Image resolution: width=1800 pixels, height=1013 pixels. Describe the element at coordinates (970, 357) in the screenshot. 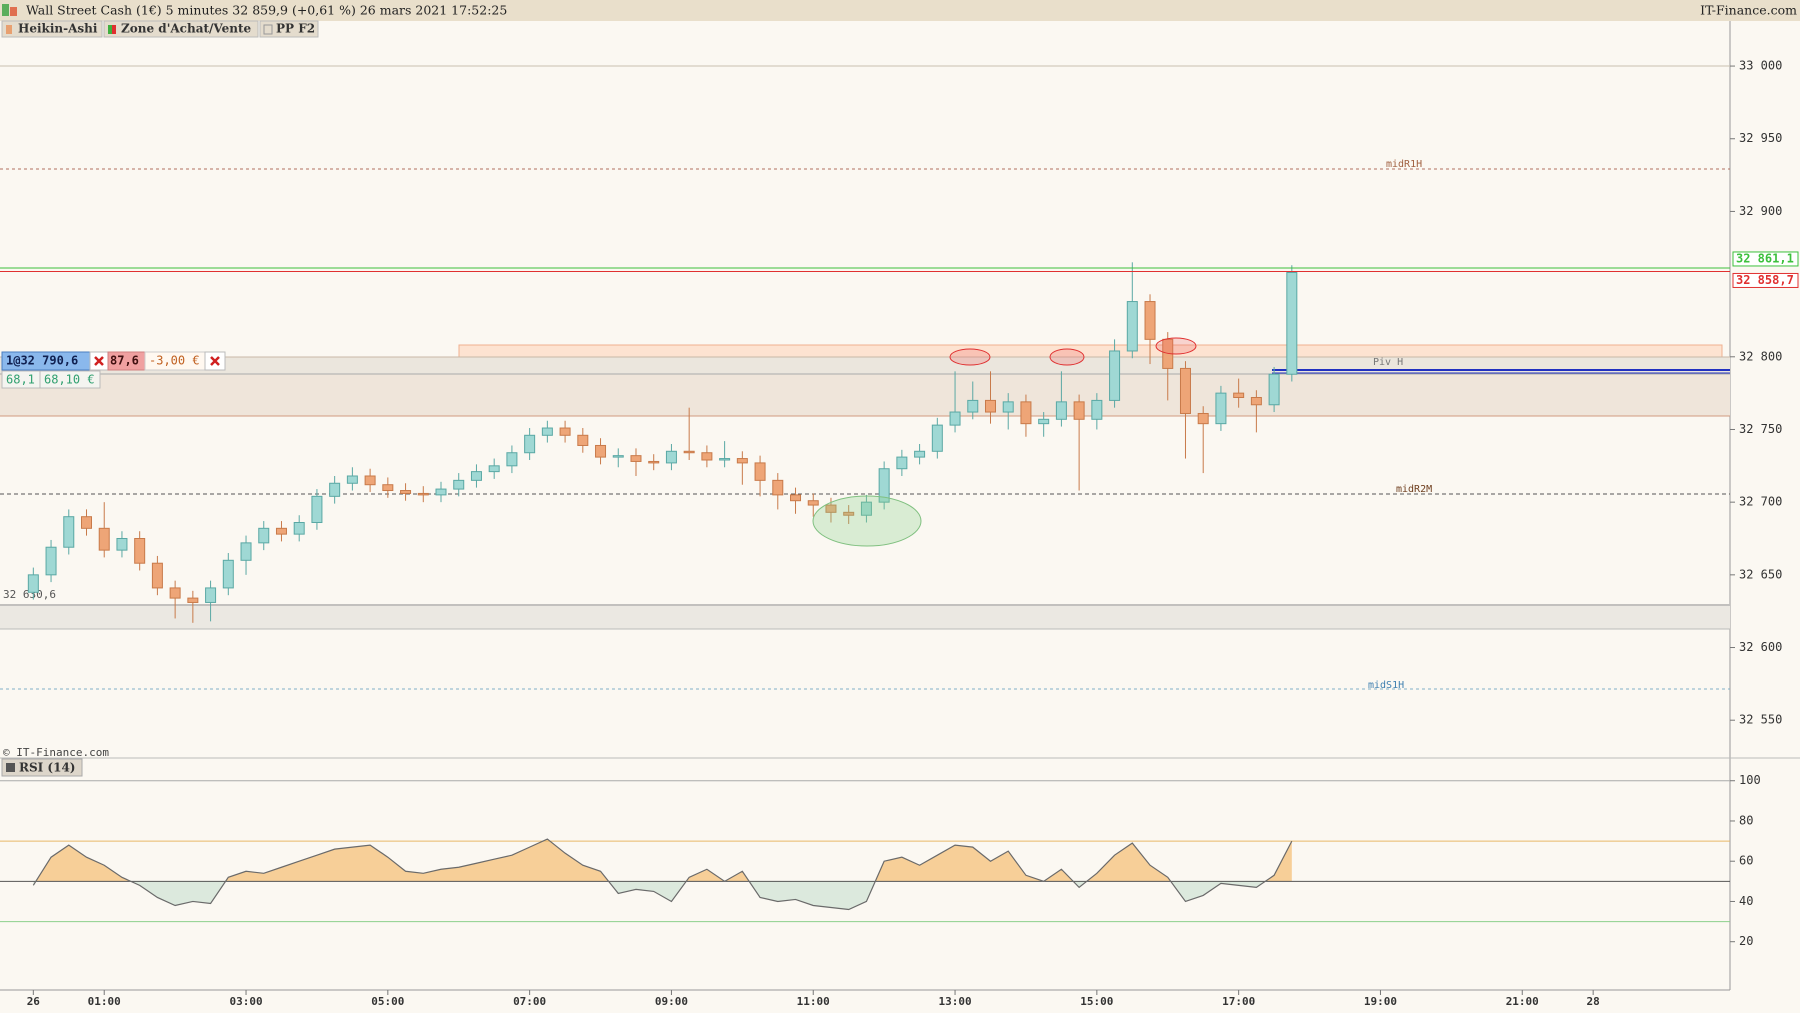

I see `annotation-ellipse` at that location.